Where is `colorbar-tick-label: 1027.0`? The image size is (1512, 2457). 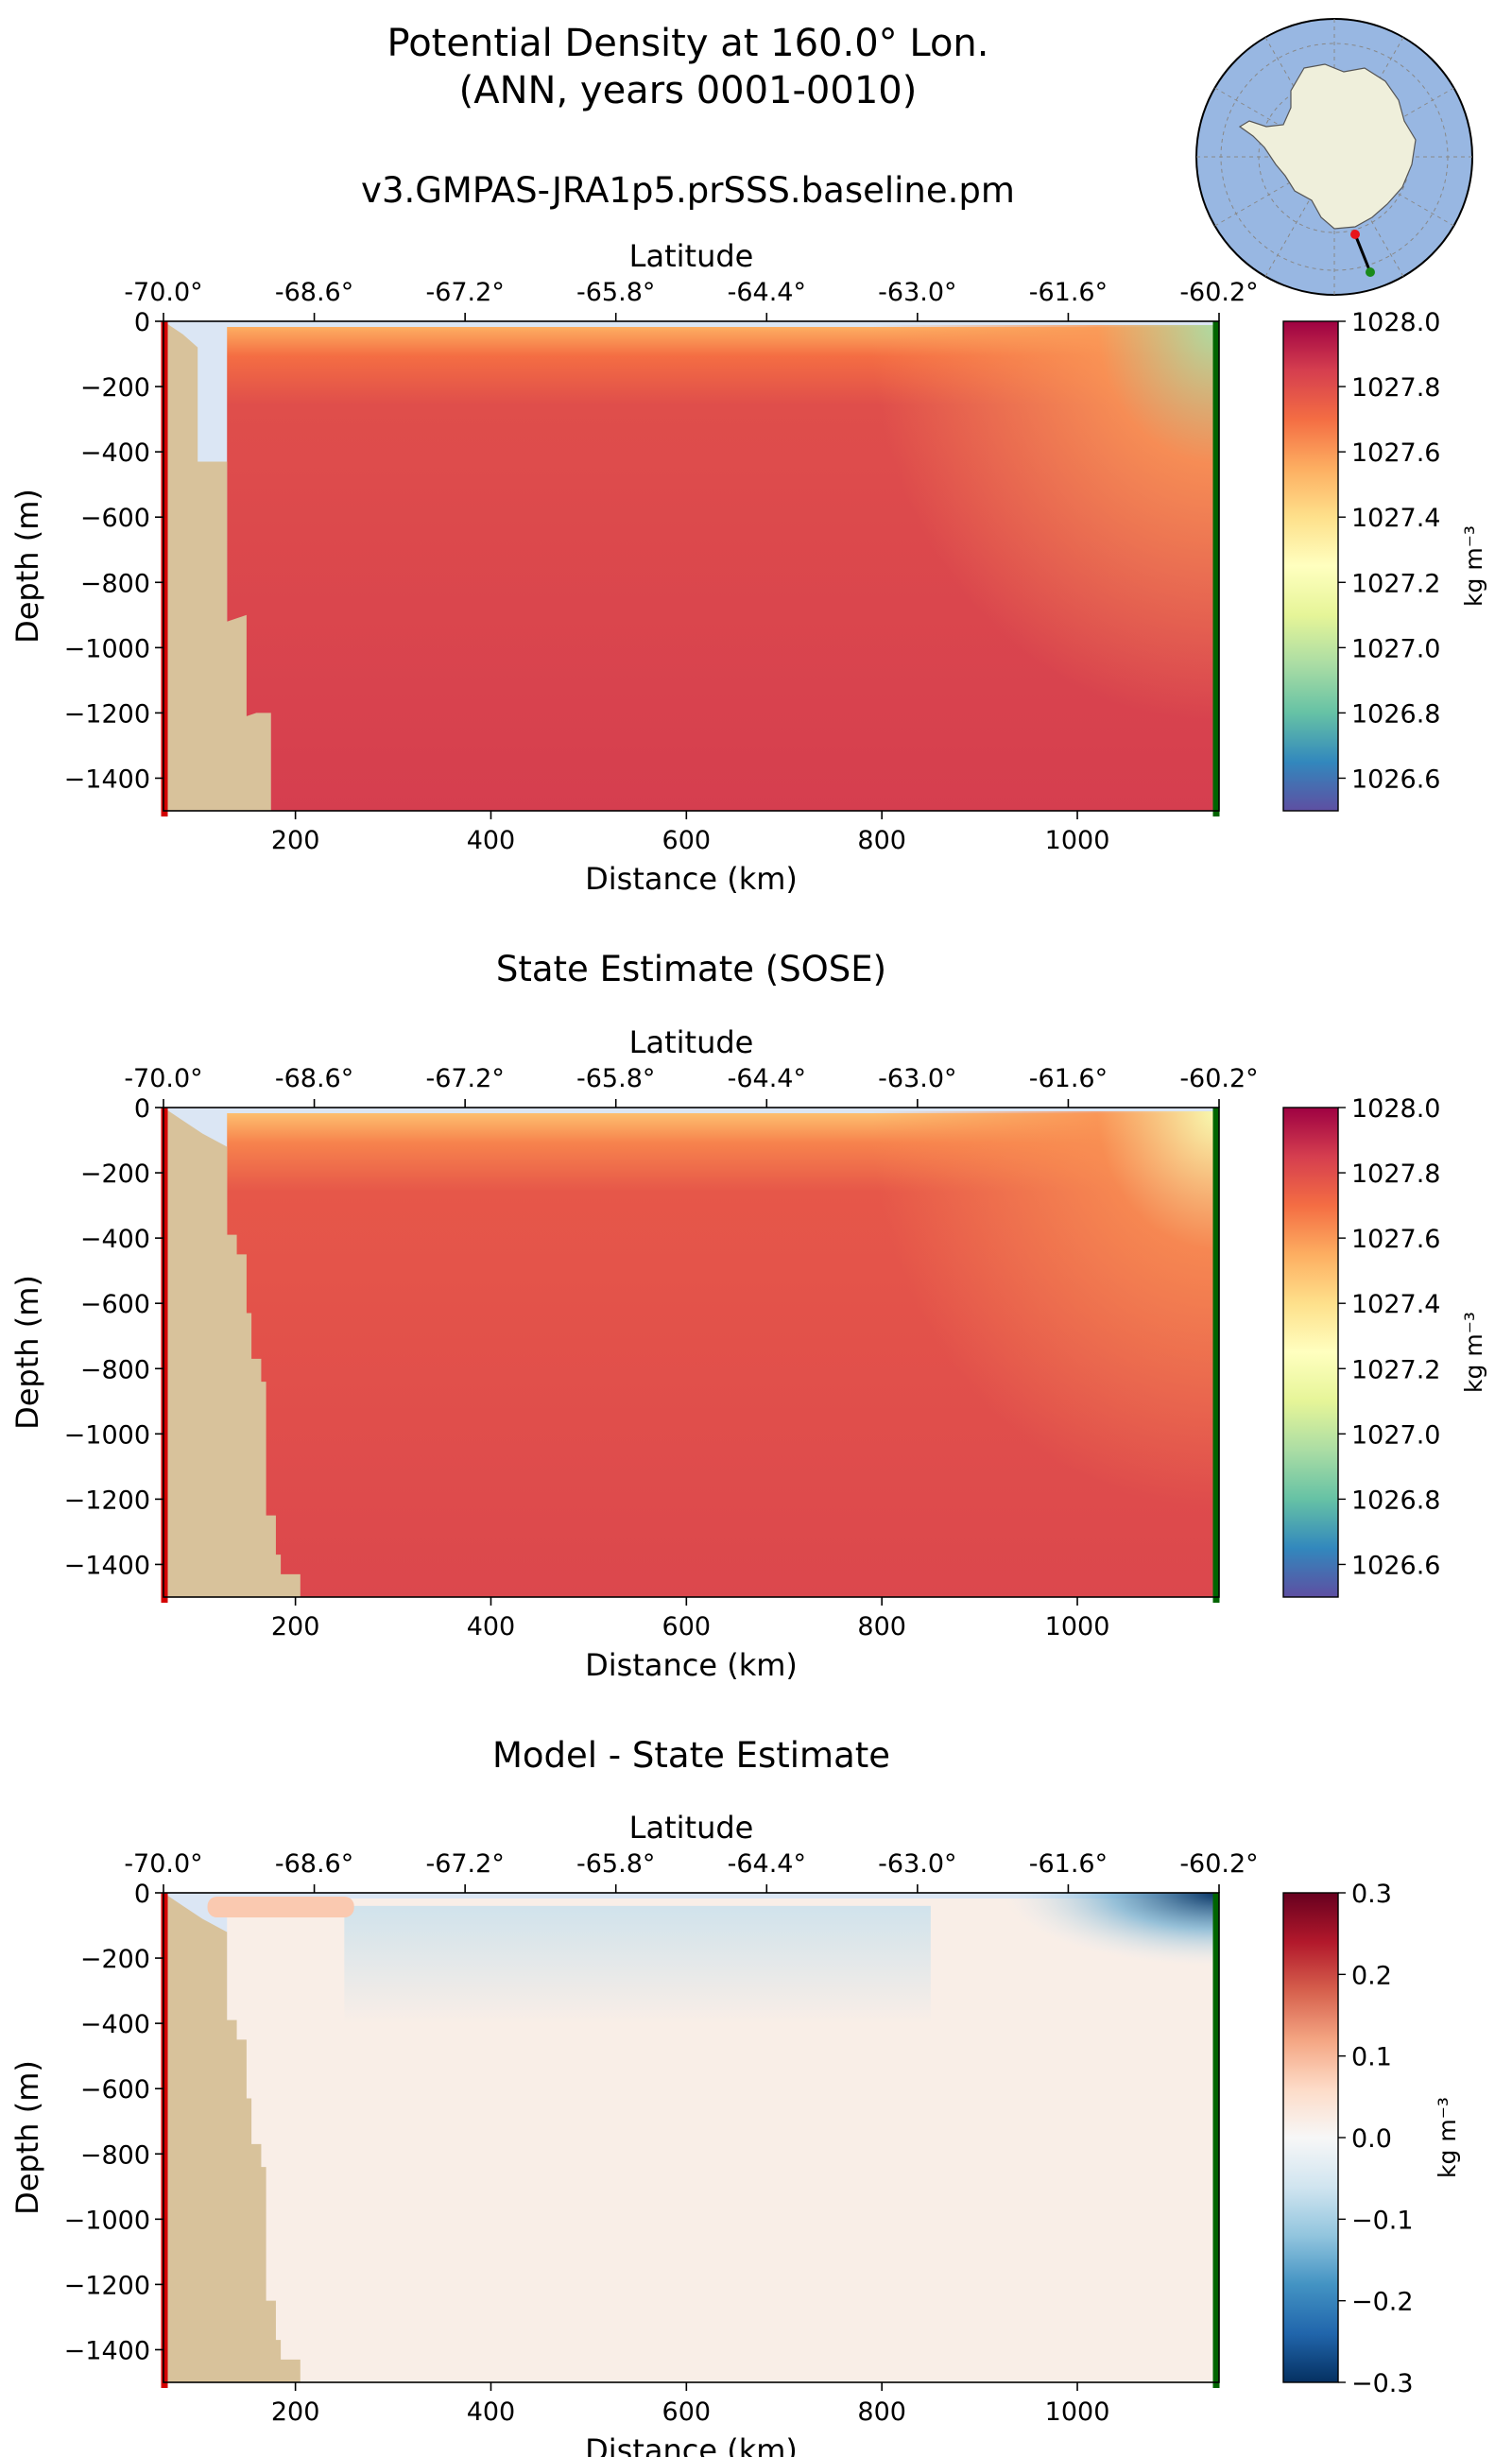
colorbar-tick-label: 1027.0 is located at coordinates (1395, 648).